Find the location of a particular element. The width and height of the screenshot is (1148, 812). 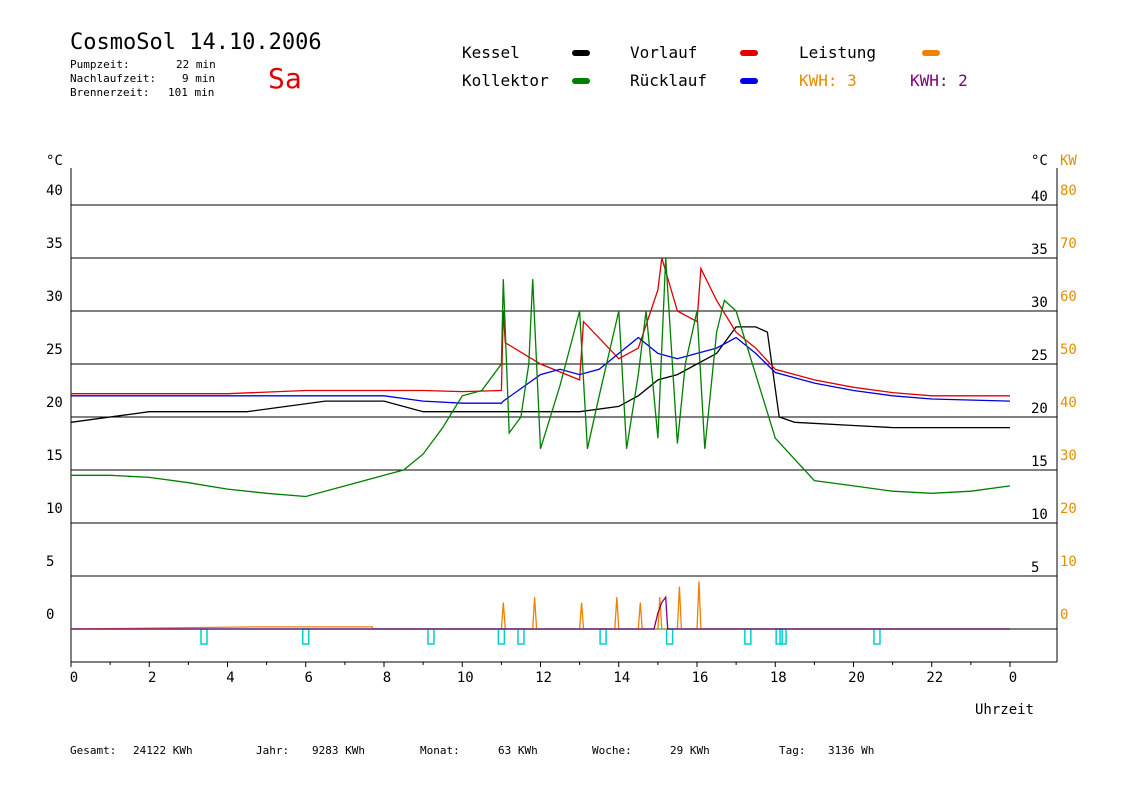

stat-nachlaufzeit-value: 9 min is located at coordinates (199, 78).